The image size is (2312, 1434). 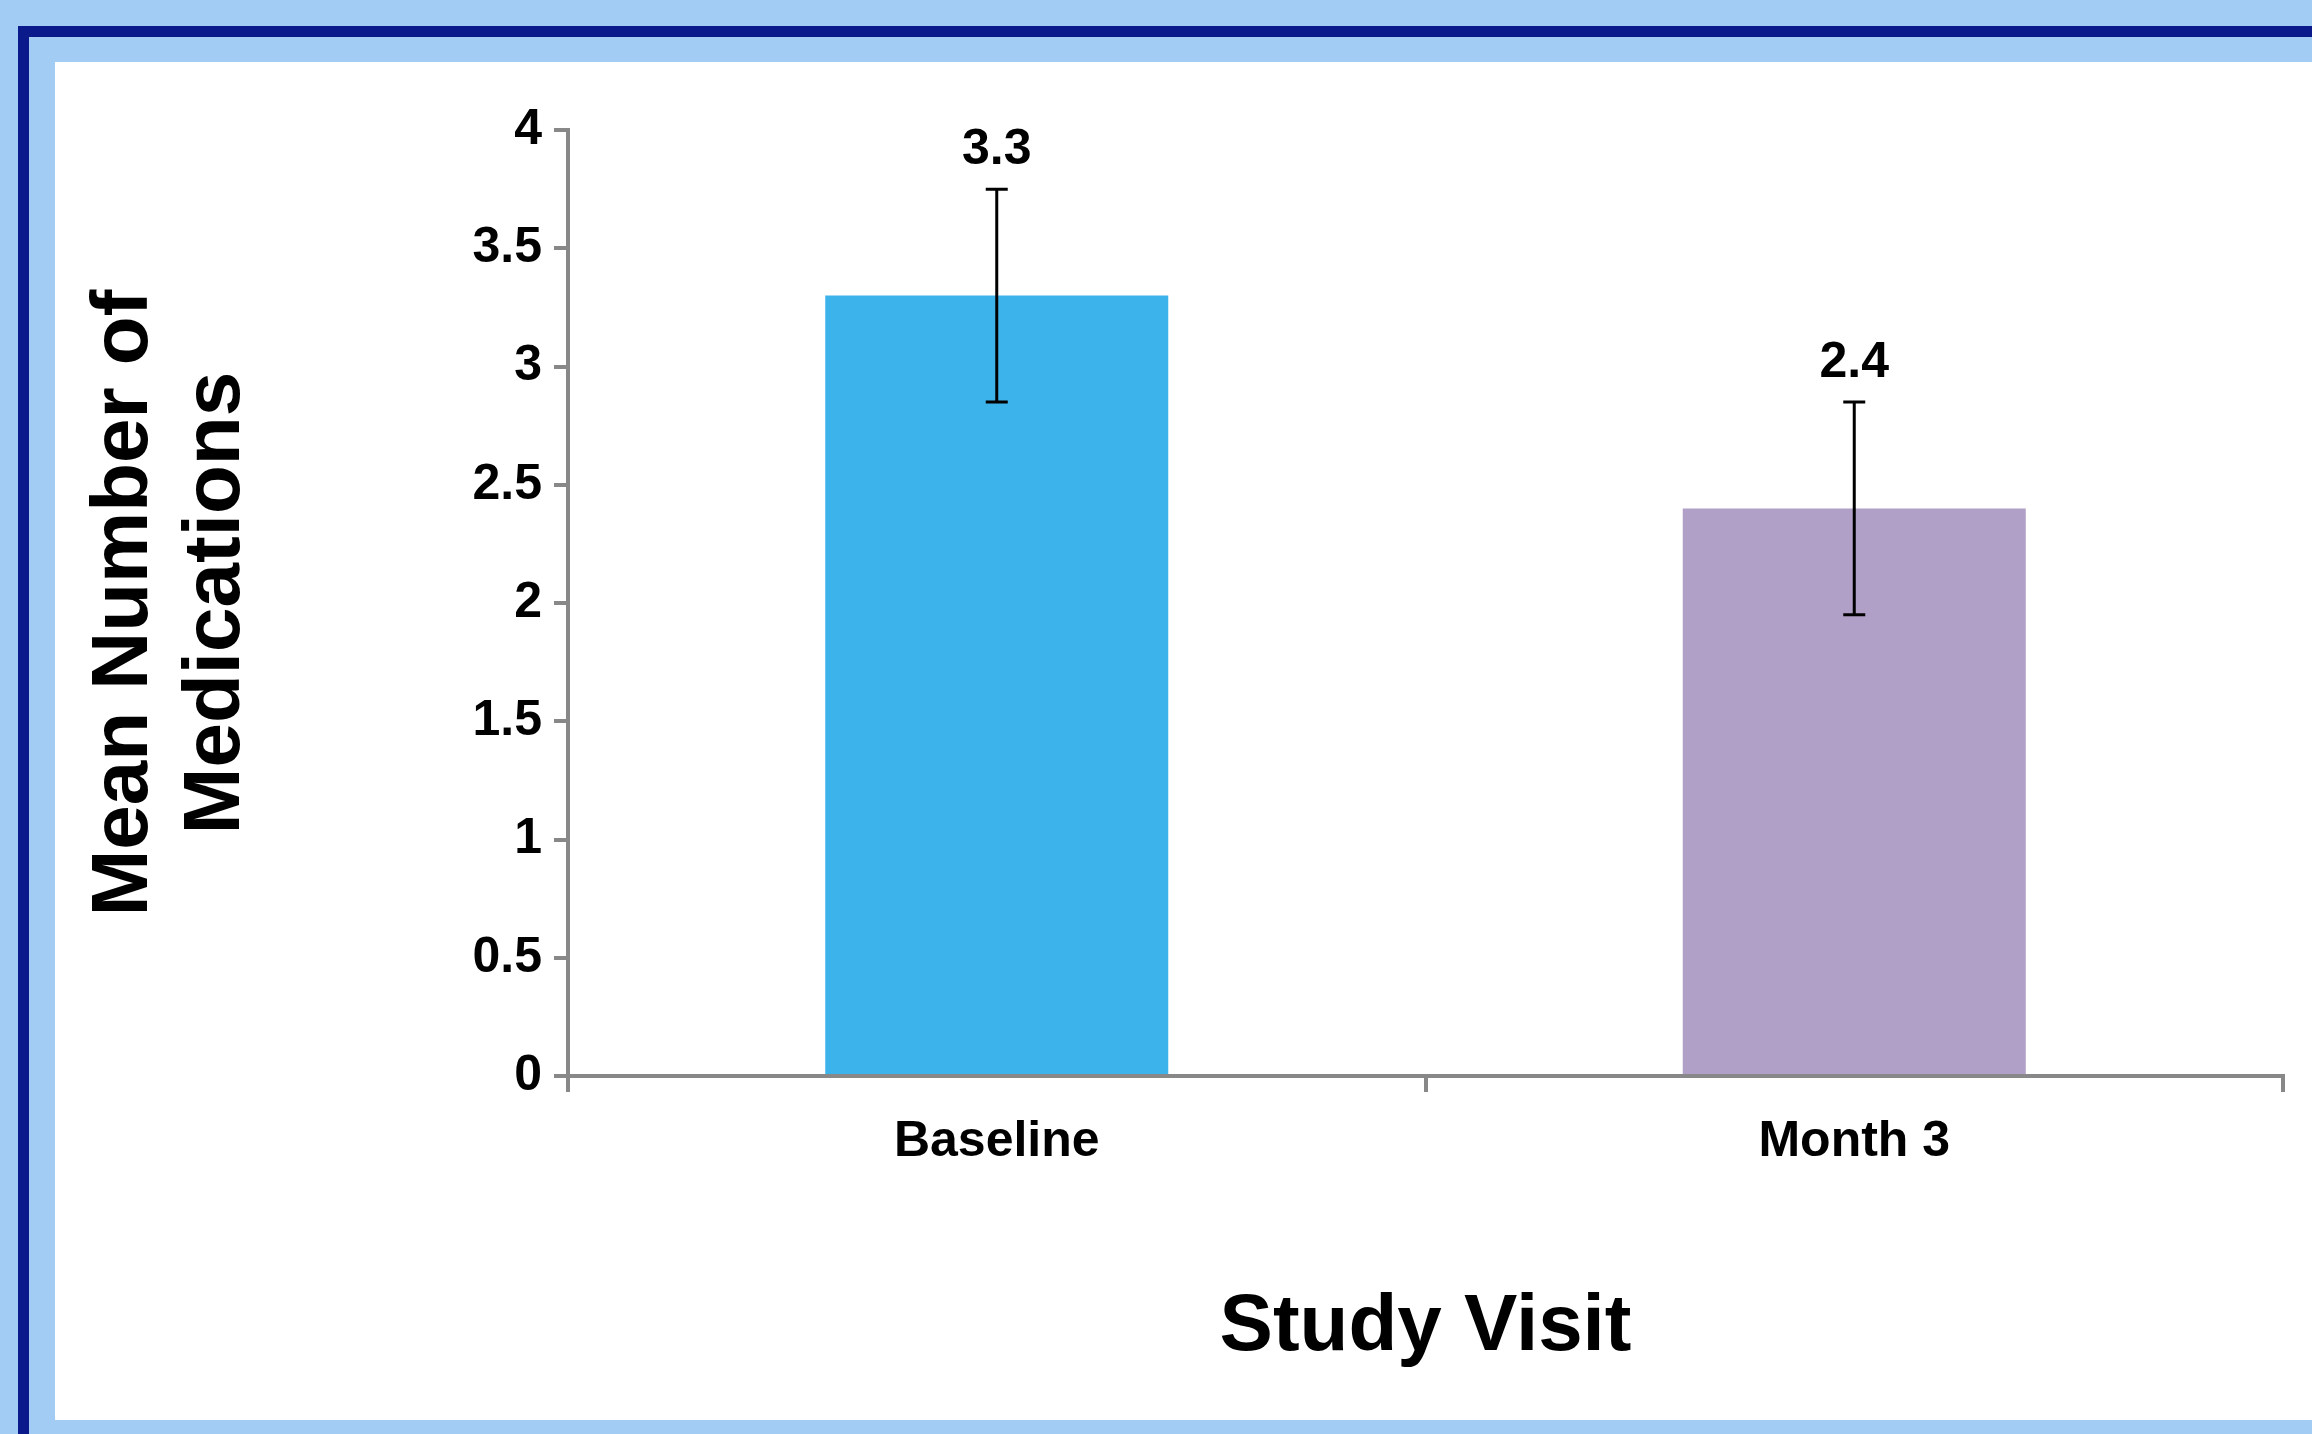 What do you see at coordinates (996, 146) in the screenshot?
I see `data-label: 3.3` at bounding box center [996, 146].